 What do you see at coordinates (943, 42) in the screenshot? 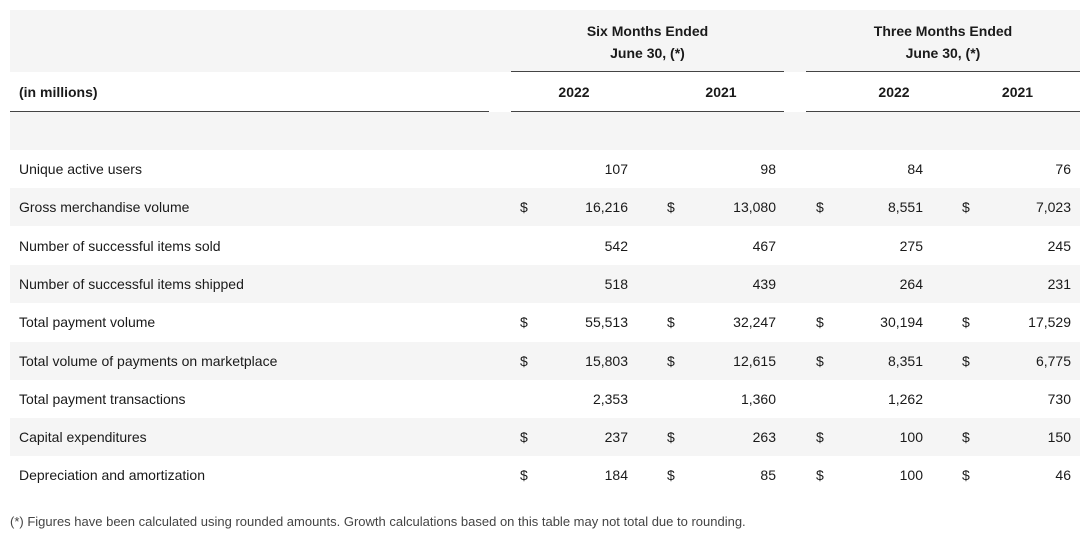
I see `group-title-three-months: Three Months Ended June 30, (*)` at bounding box center [943, 42].